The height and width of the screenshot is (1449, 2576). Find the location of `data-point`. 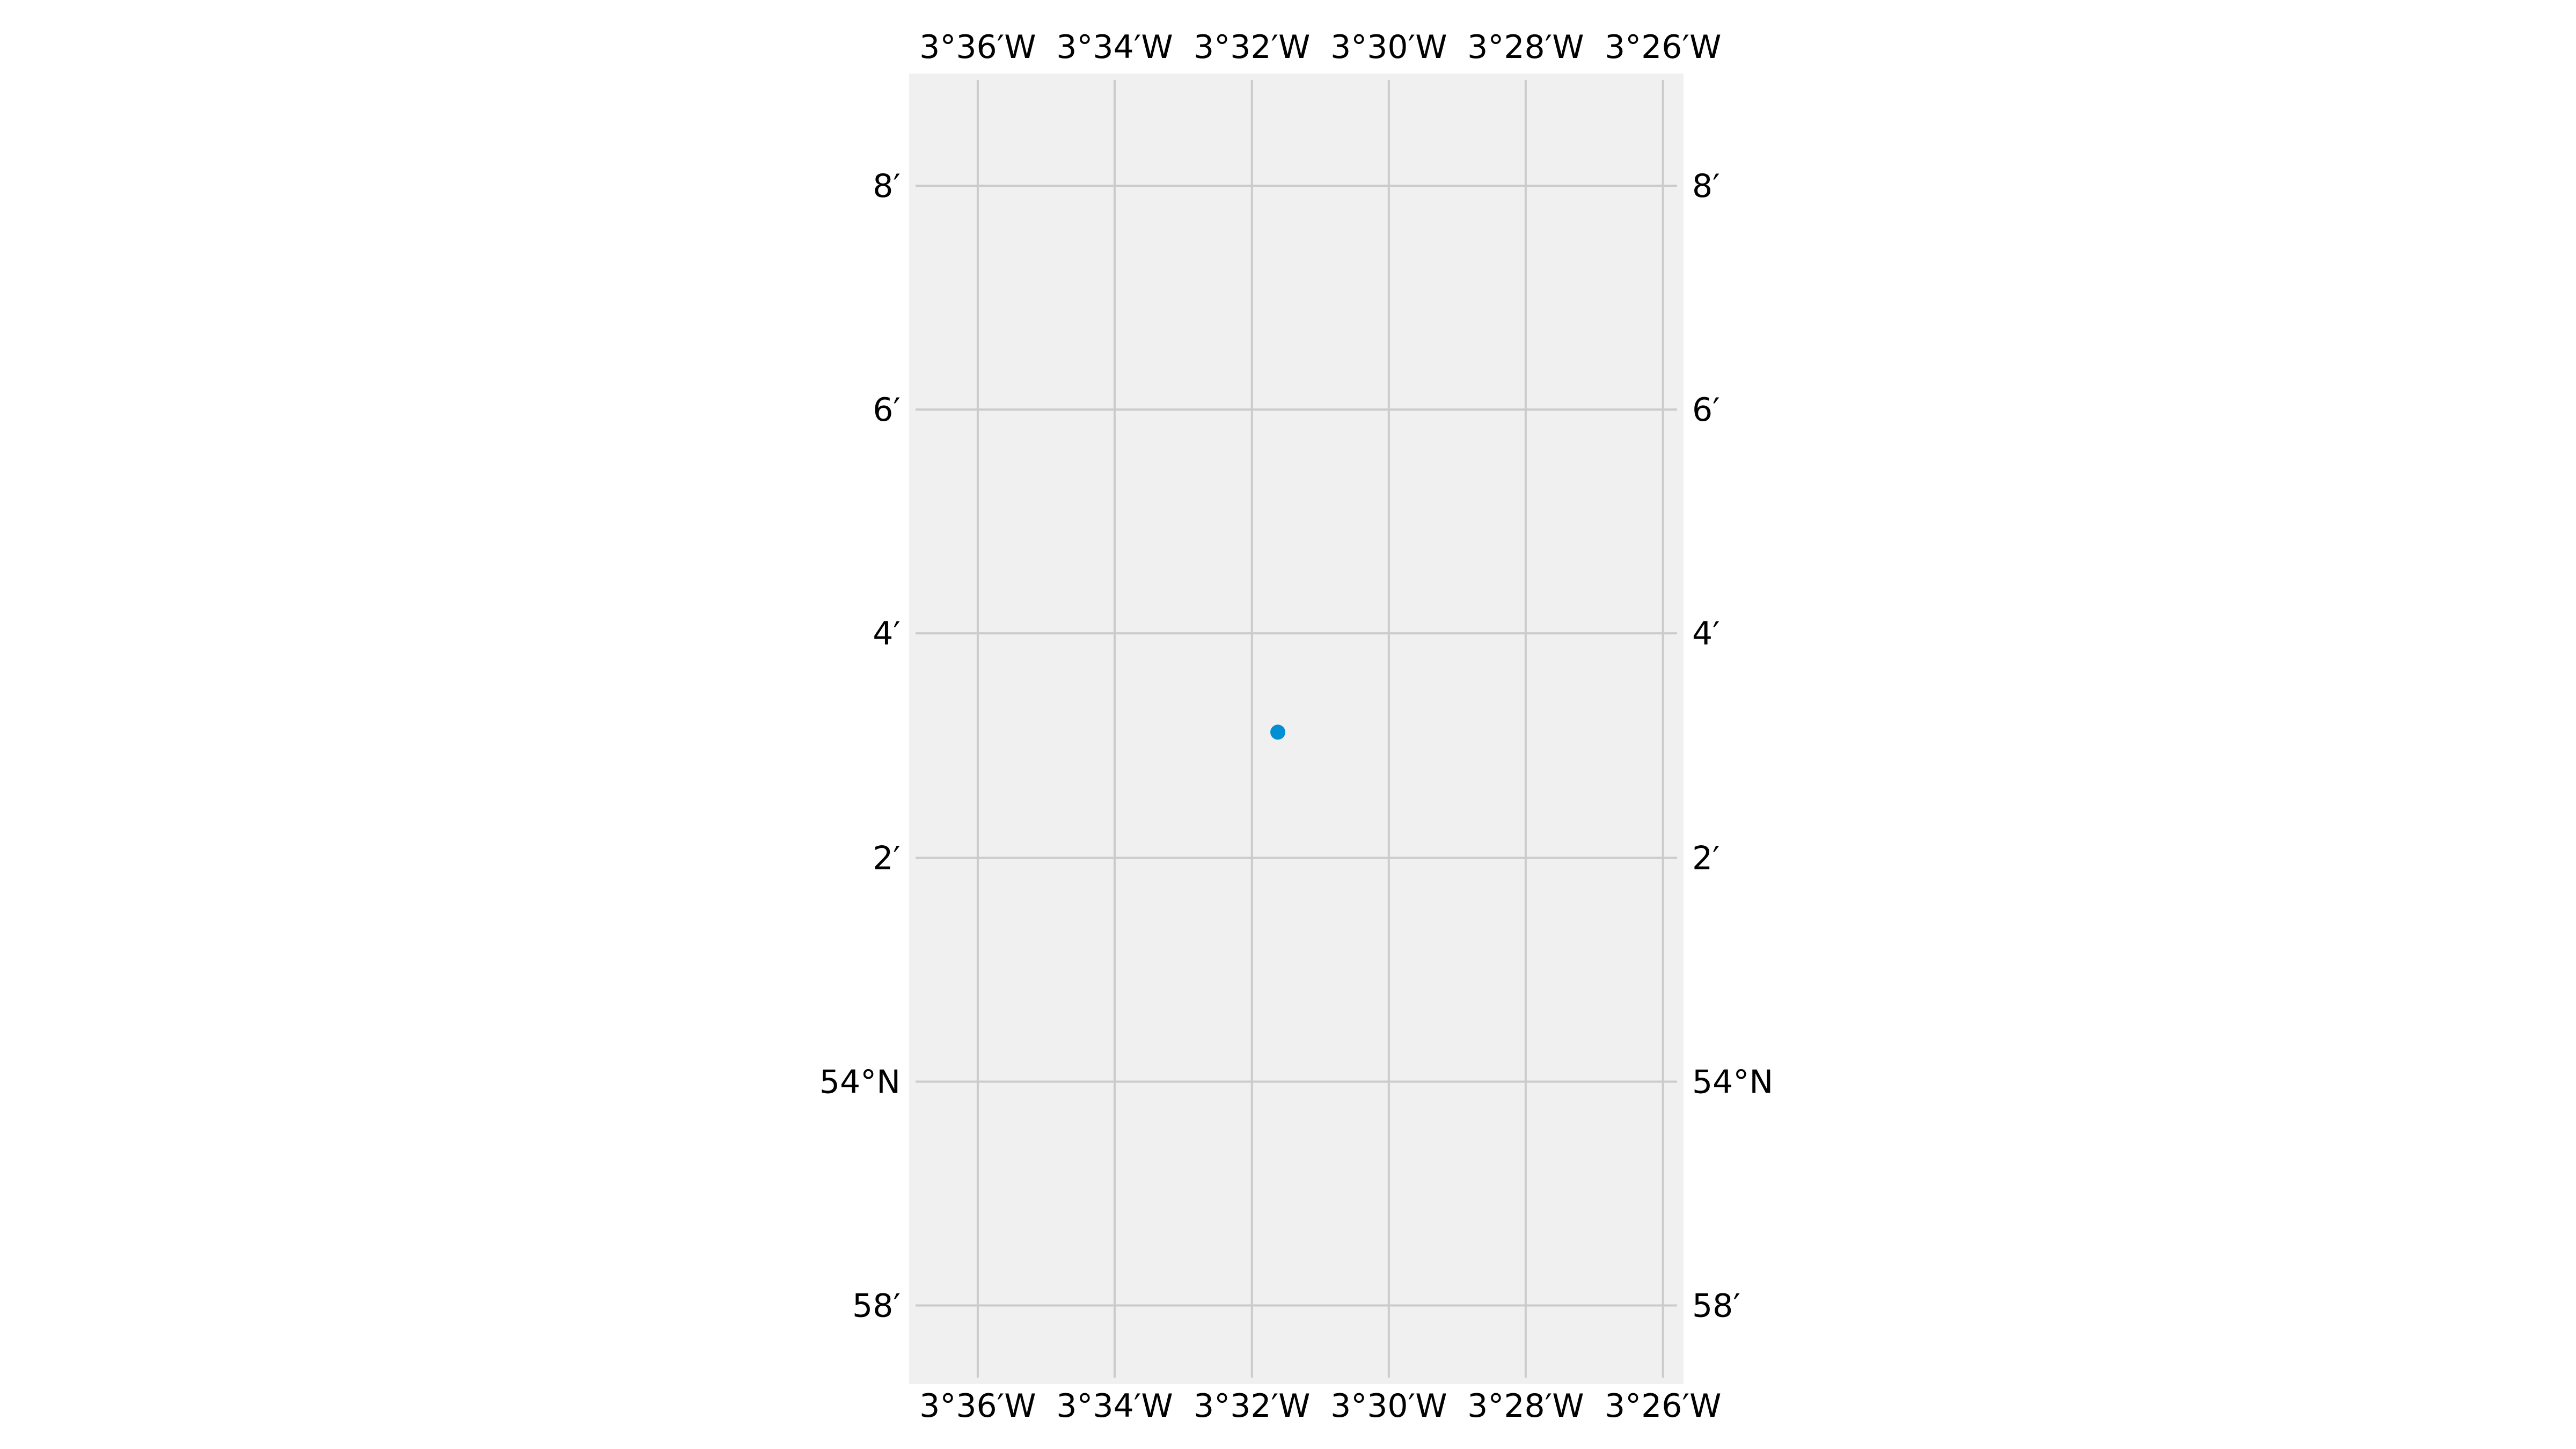

data-point is located at coordinates (1278, 732).